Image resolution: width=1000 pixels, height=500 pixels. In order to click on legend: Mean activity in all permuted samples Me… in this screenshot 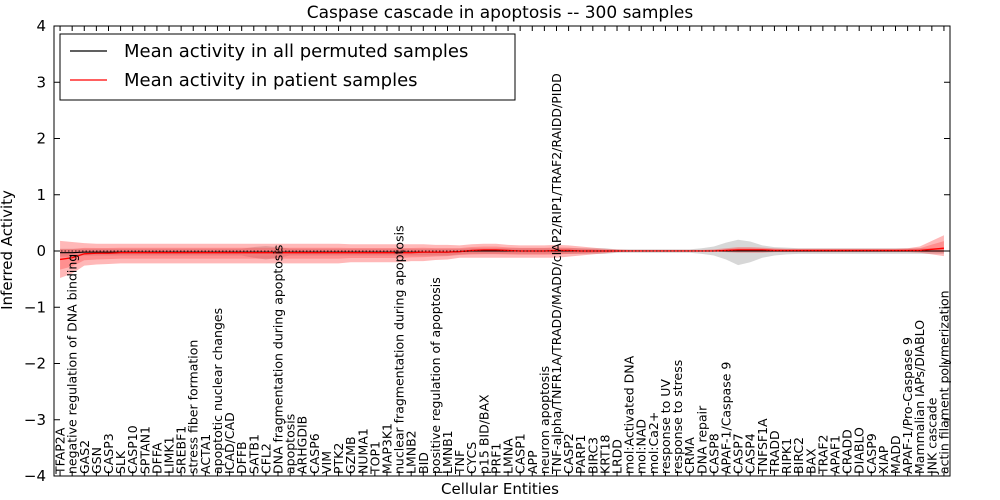, I will do `click(287, 67)`.